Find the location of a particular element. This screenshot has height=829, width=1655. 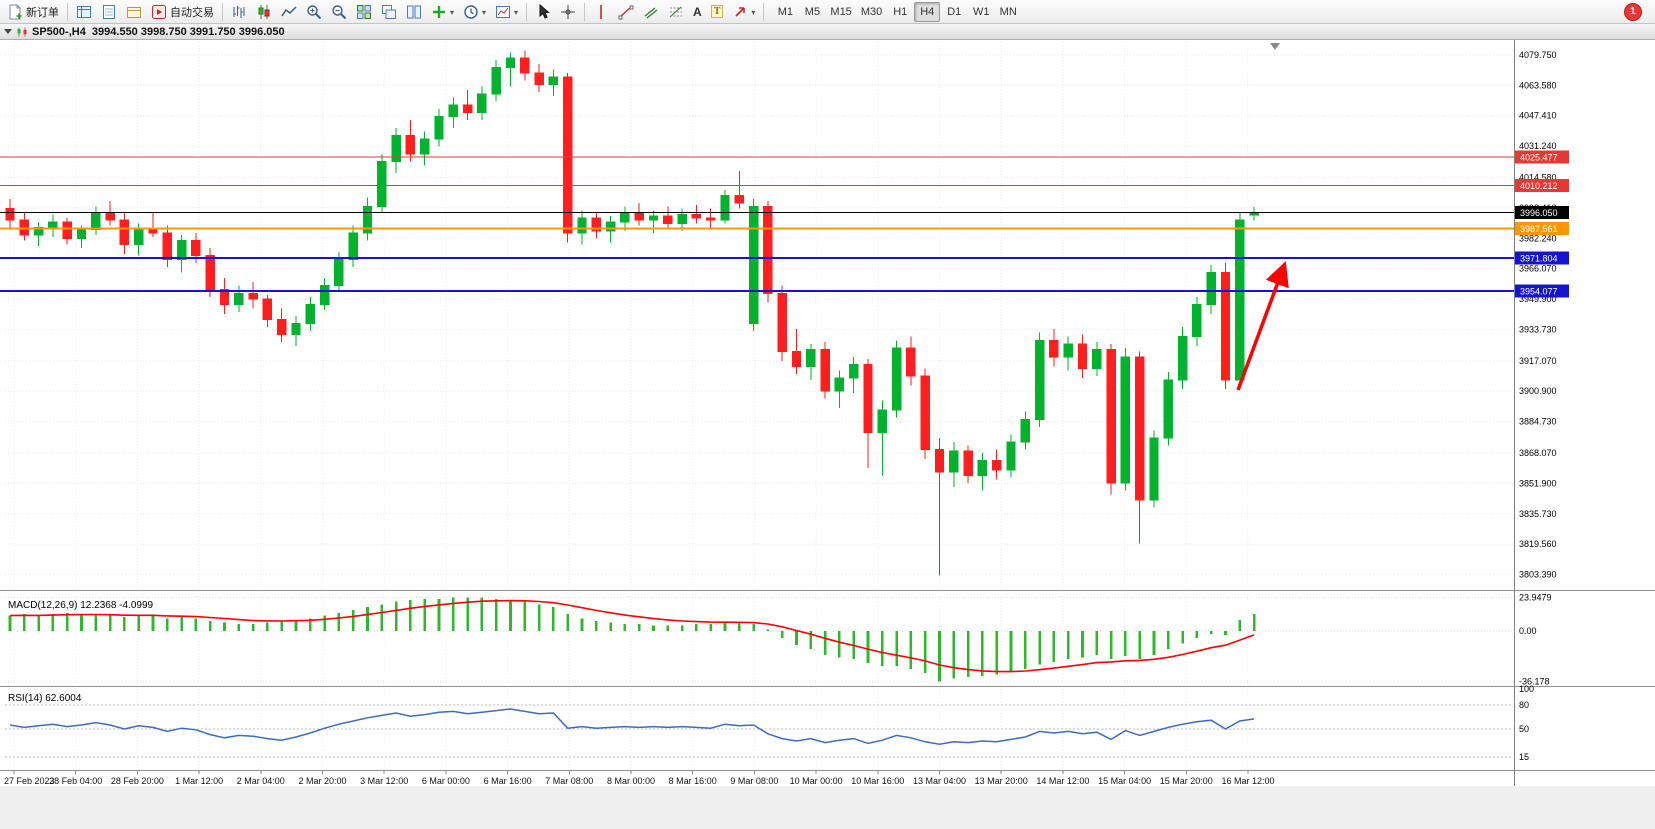

tile-vertical-button is located at coordinates (414, 12).